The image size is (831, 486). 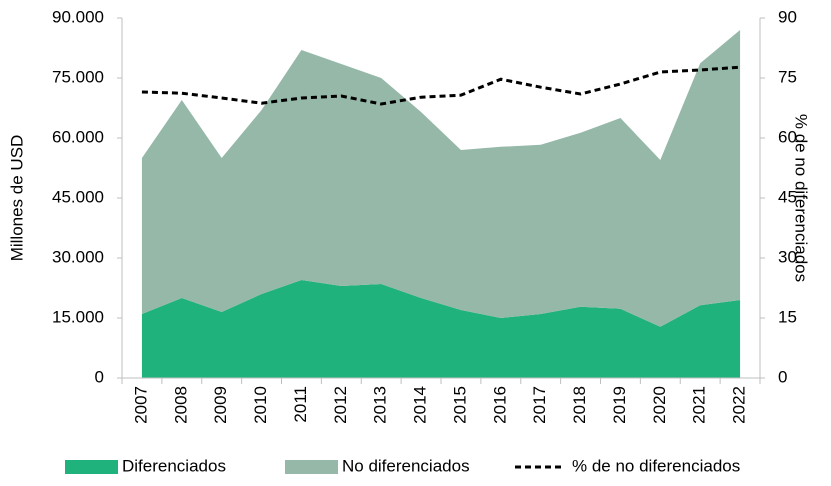 I want to click on x-tick-label: 2011, so click(x=300, y=404).